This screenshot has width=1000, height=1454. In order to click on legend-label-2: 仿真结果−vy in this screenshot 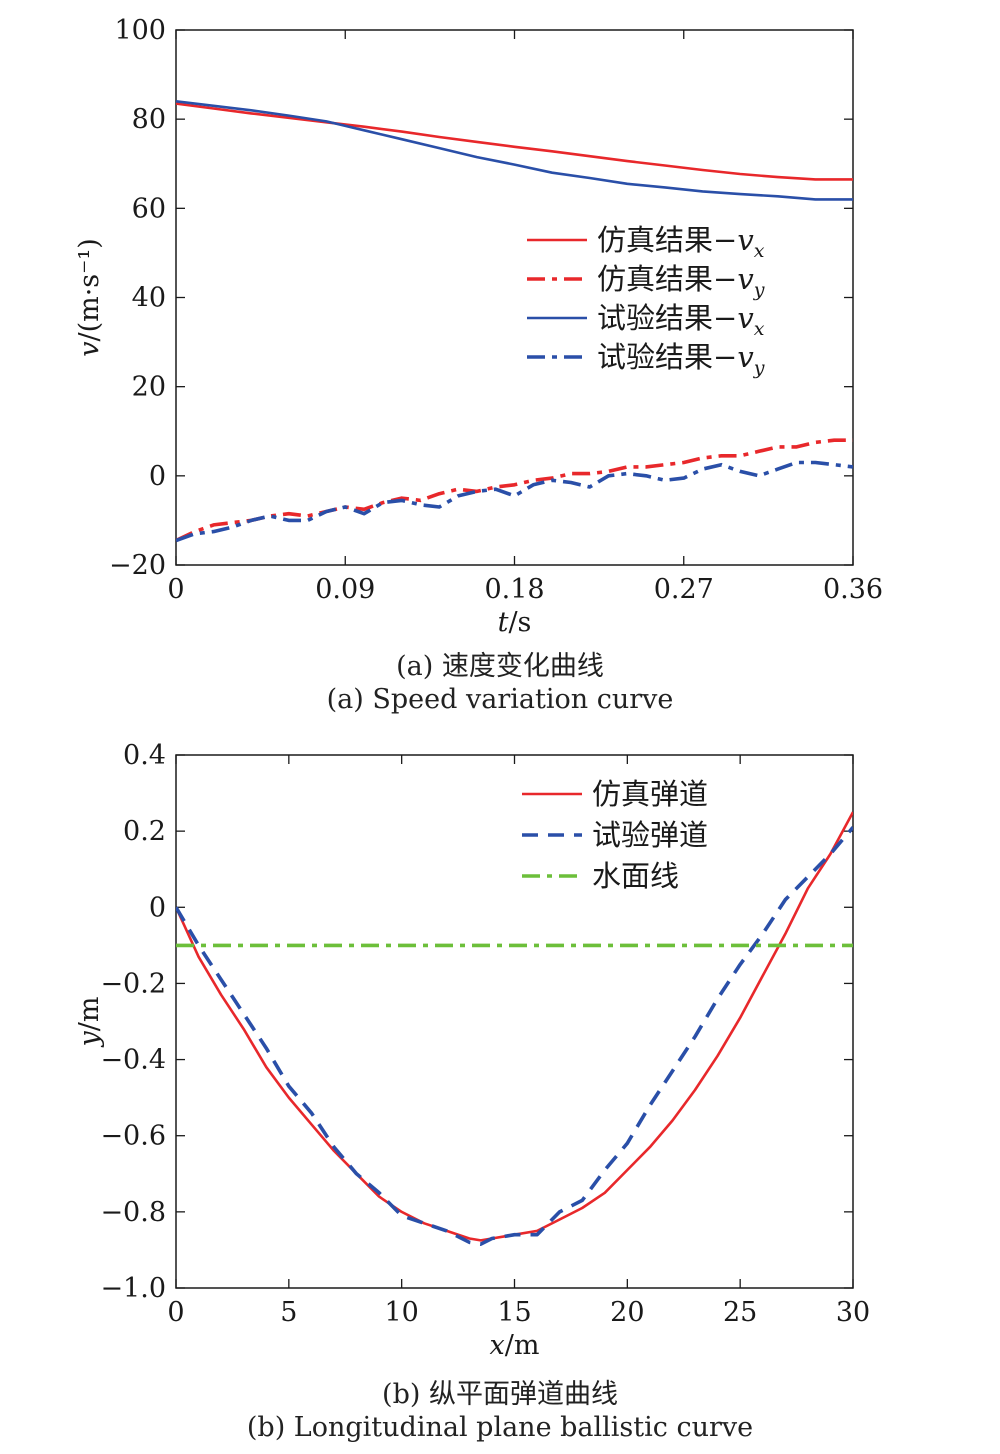, I will do `click(681, 281)`.